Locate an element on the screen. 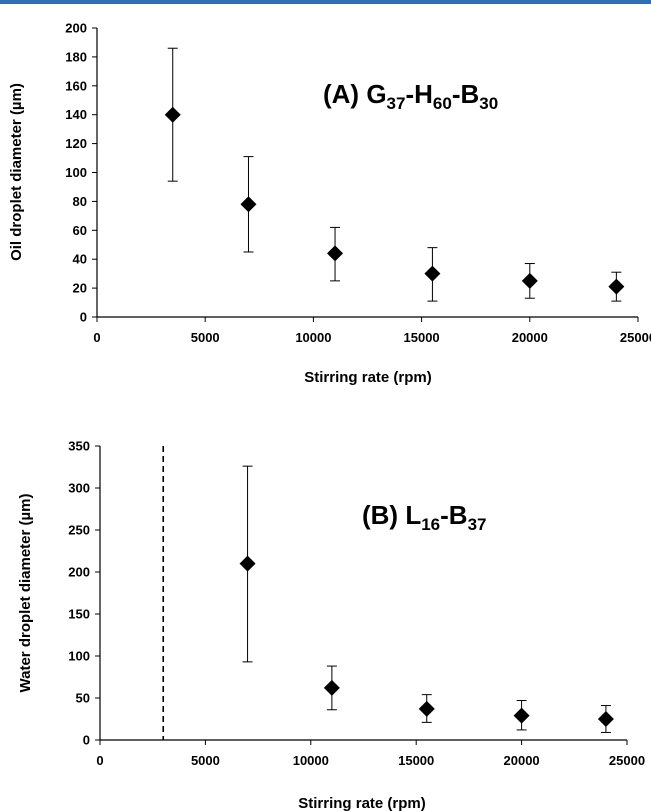 The width and height of the screenshot is (651, 811). y-tick-label: 60 is located at coordinates (80, 230).